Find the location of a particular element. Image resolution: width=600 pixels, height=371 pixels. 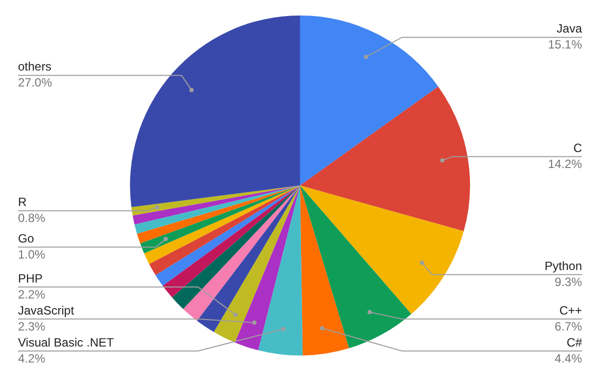

slice-label: Go is located at coordinates (26, 238).